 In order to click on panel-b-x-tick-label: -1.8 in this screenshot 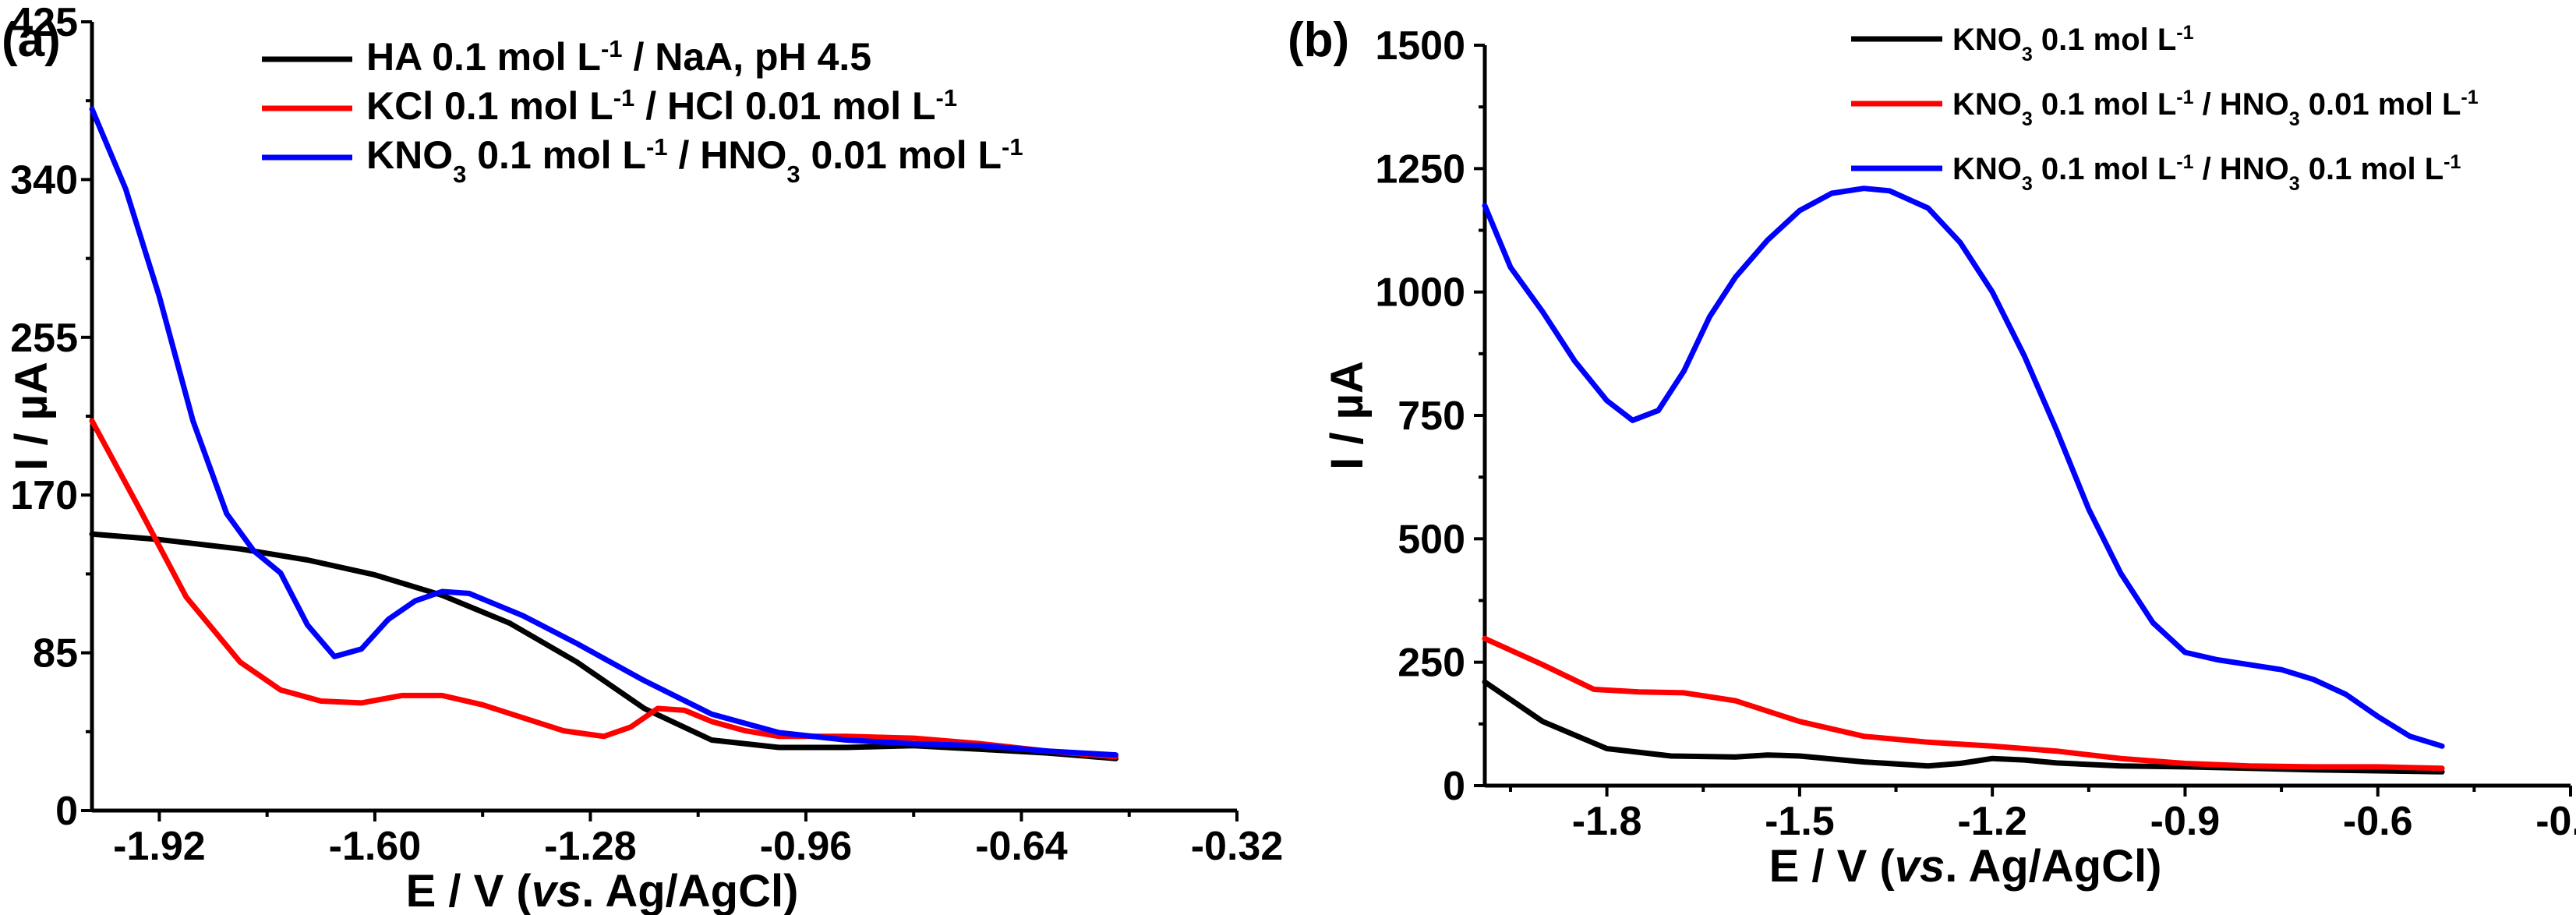, I will do `click(1607, 821)`.